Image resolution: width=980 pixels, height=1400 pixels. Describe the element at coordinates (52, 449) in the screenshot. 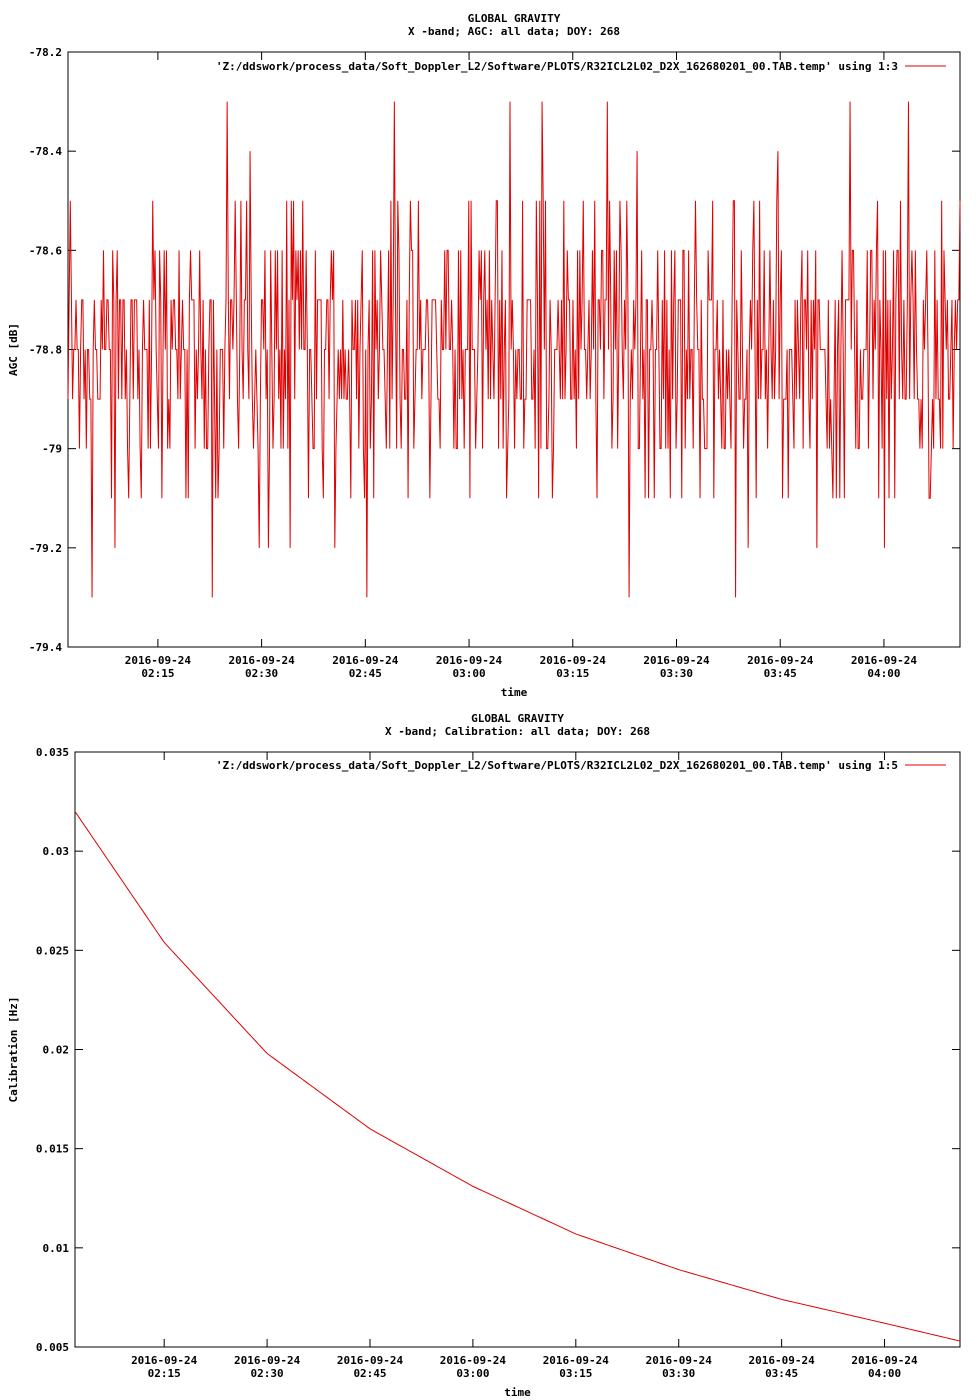

I see `y-tick-label: -79` at that location.